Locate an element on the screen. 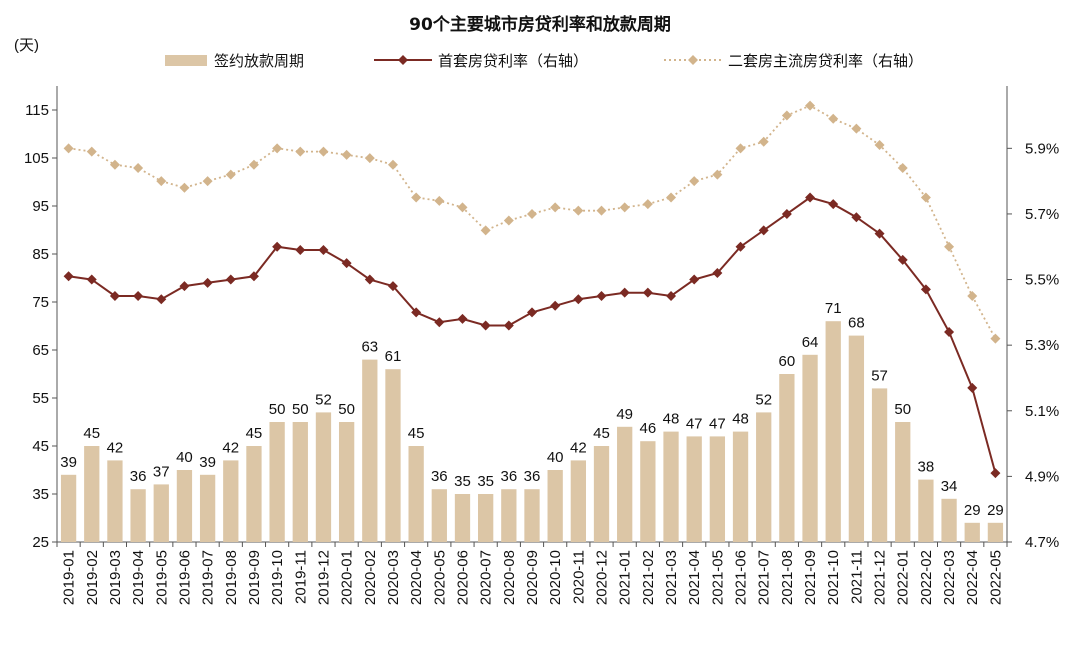 The width and height of the screenshot is (1080, 649). right-axis-tick-label: 5.9% is located at coordinates (1042, 148).